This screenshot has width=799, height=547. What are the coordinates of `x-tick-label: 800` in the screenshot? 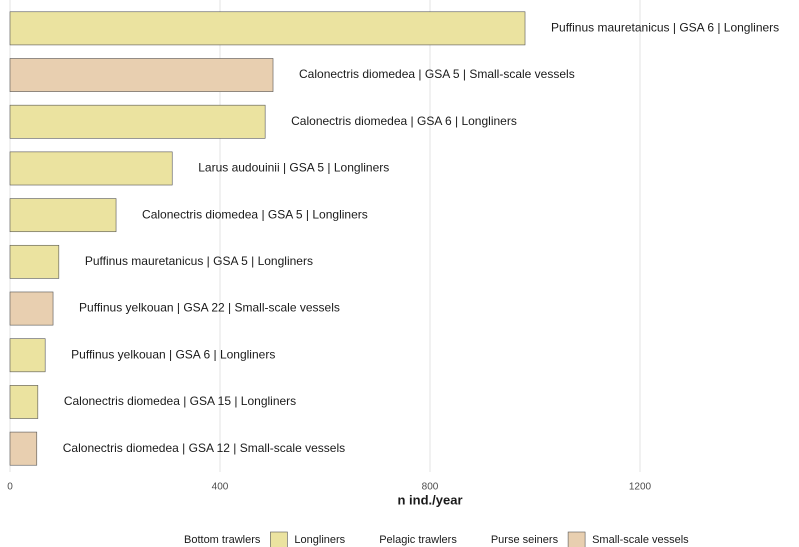 It's located at (430, 487).